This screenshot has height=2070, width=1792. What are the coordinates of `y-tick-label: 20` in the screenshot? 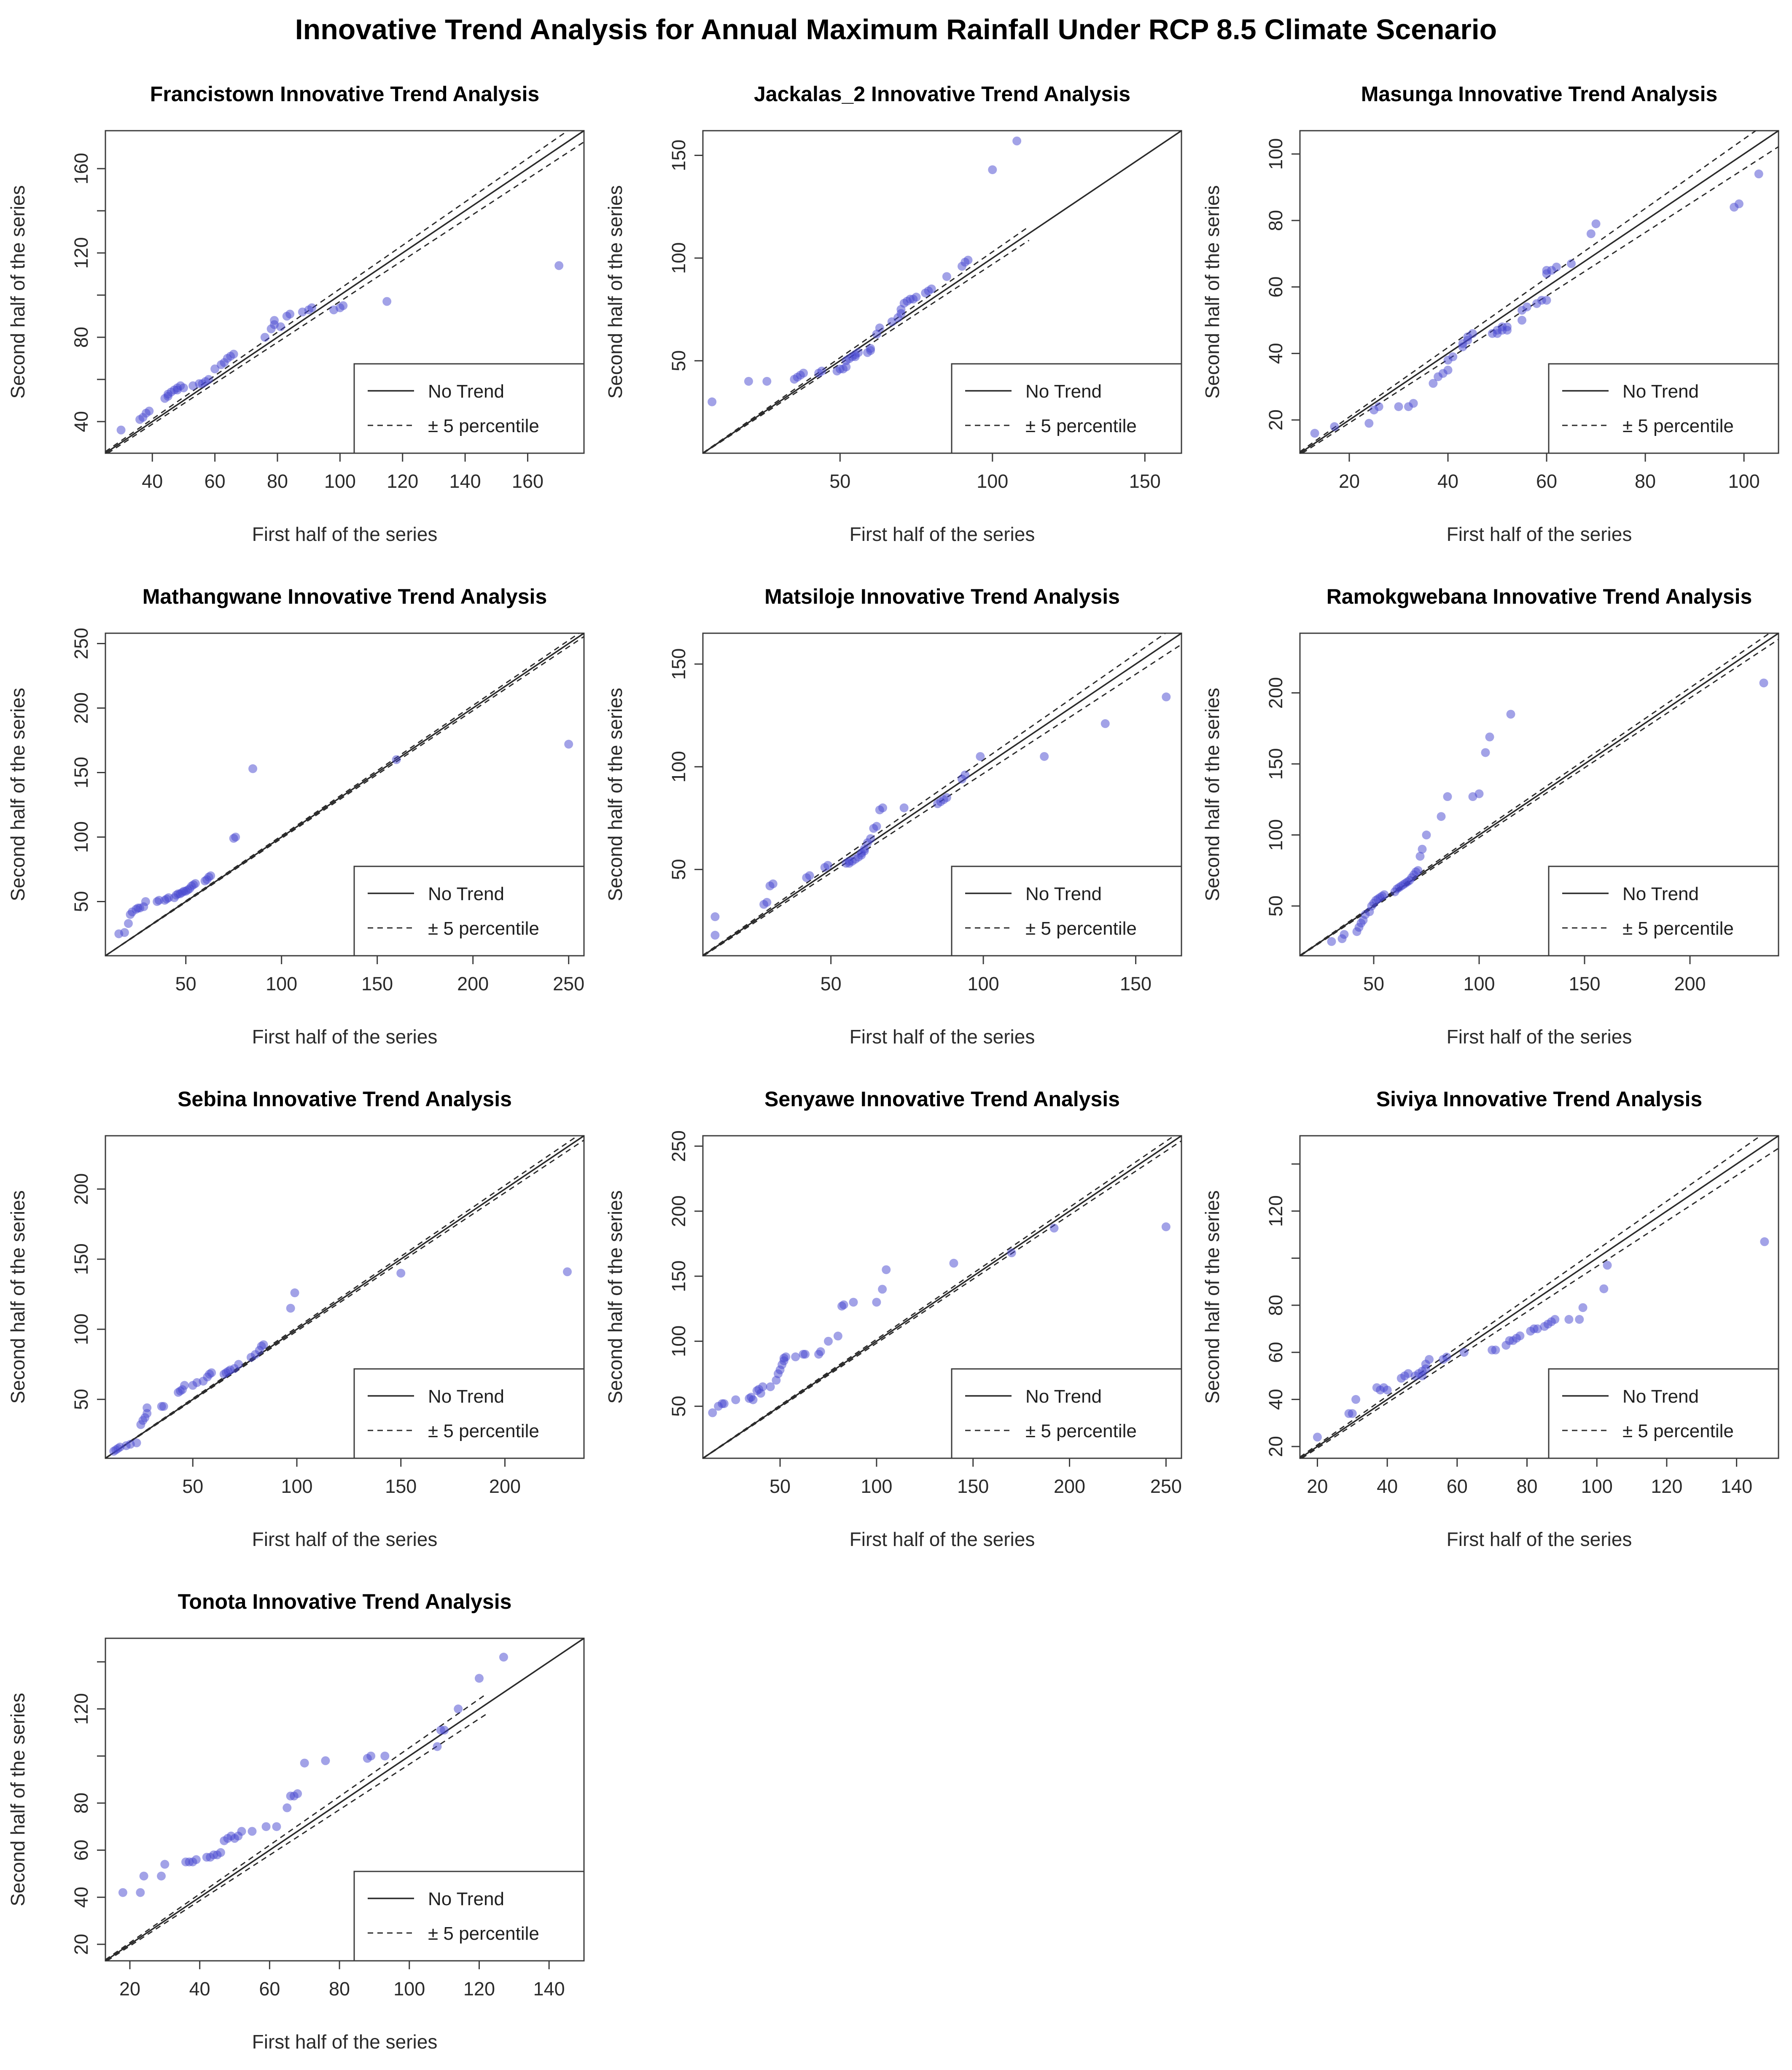 It's located at (1275, 419).